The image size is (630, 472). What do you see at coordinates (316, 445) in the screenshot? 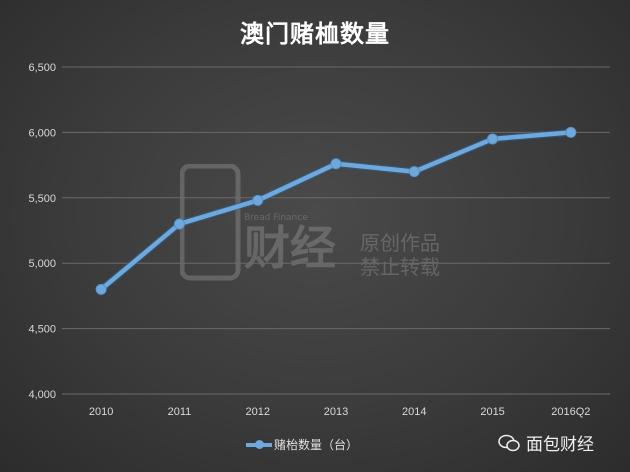
I see `legend-label: 赌枱数量（台）` at bounding box center [316, 445].